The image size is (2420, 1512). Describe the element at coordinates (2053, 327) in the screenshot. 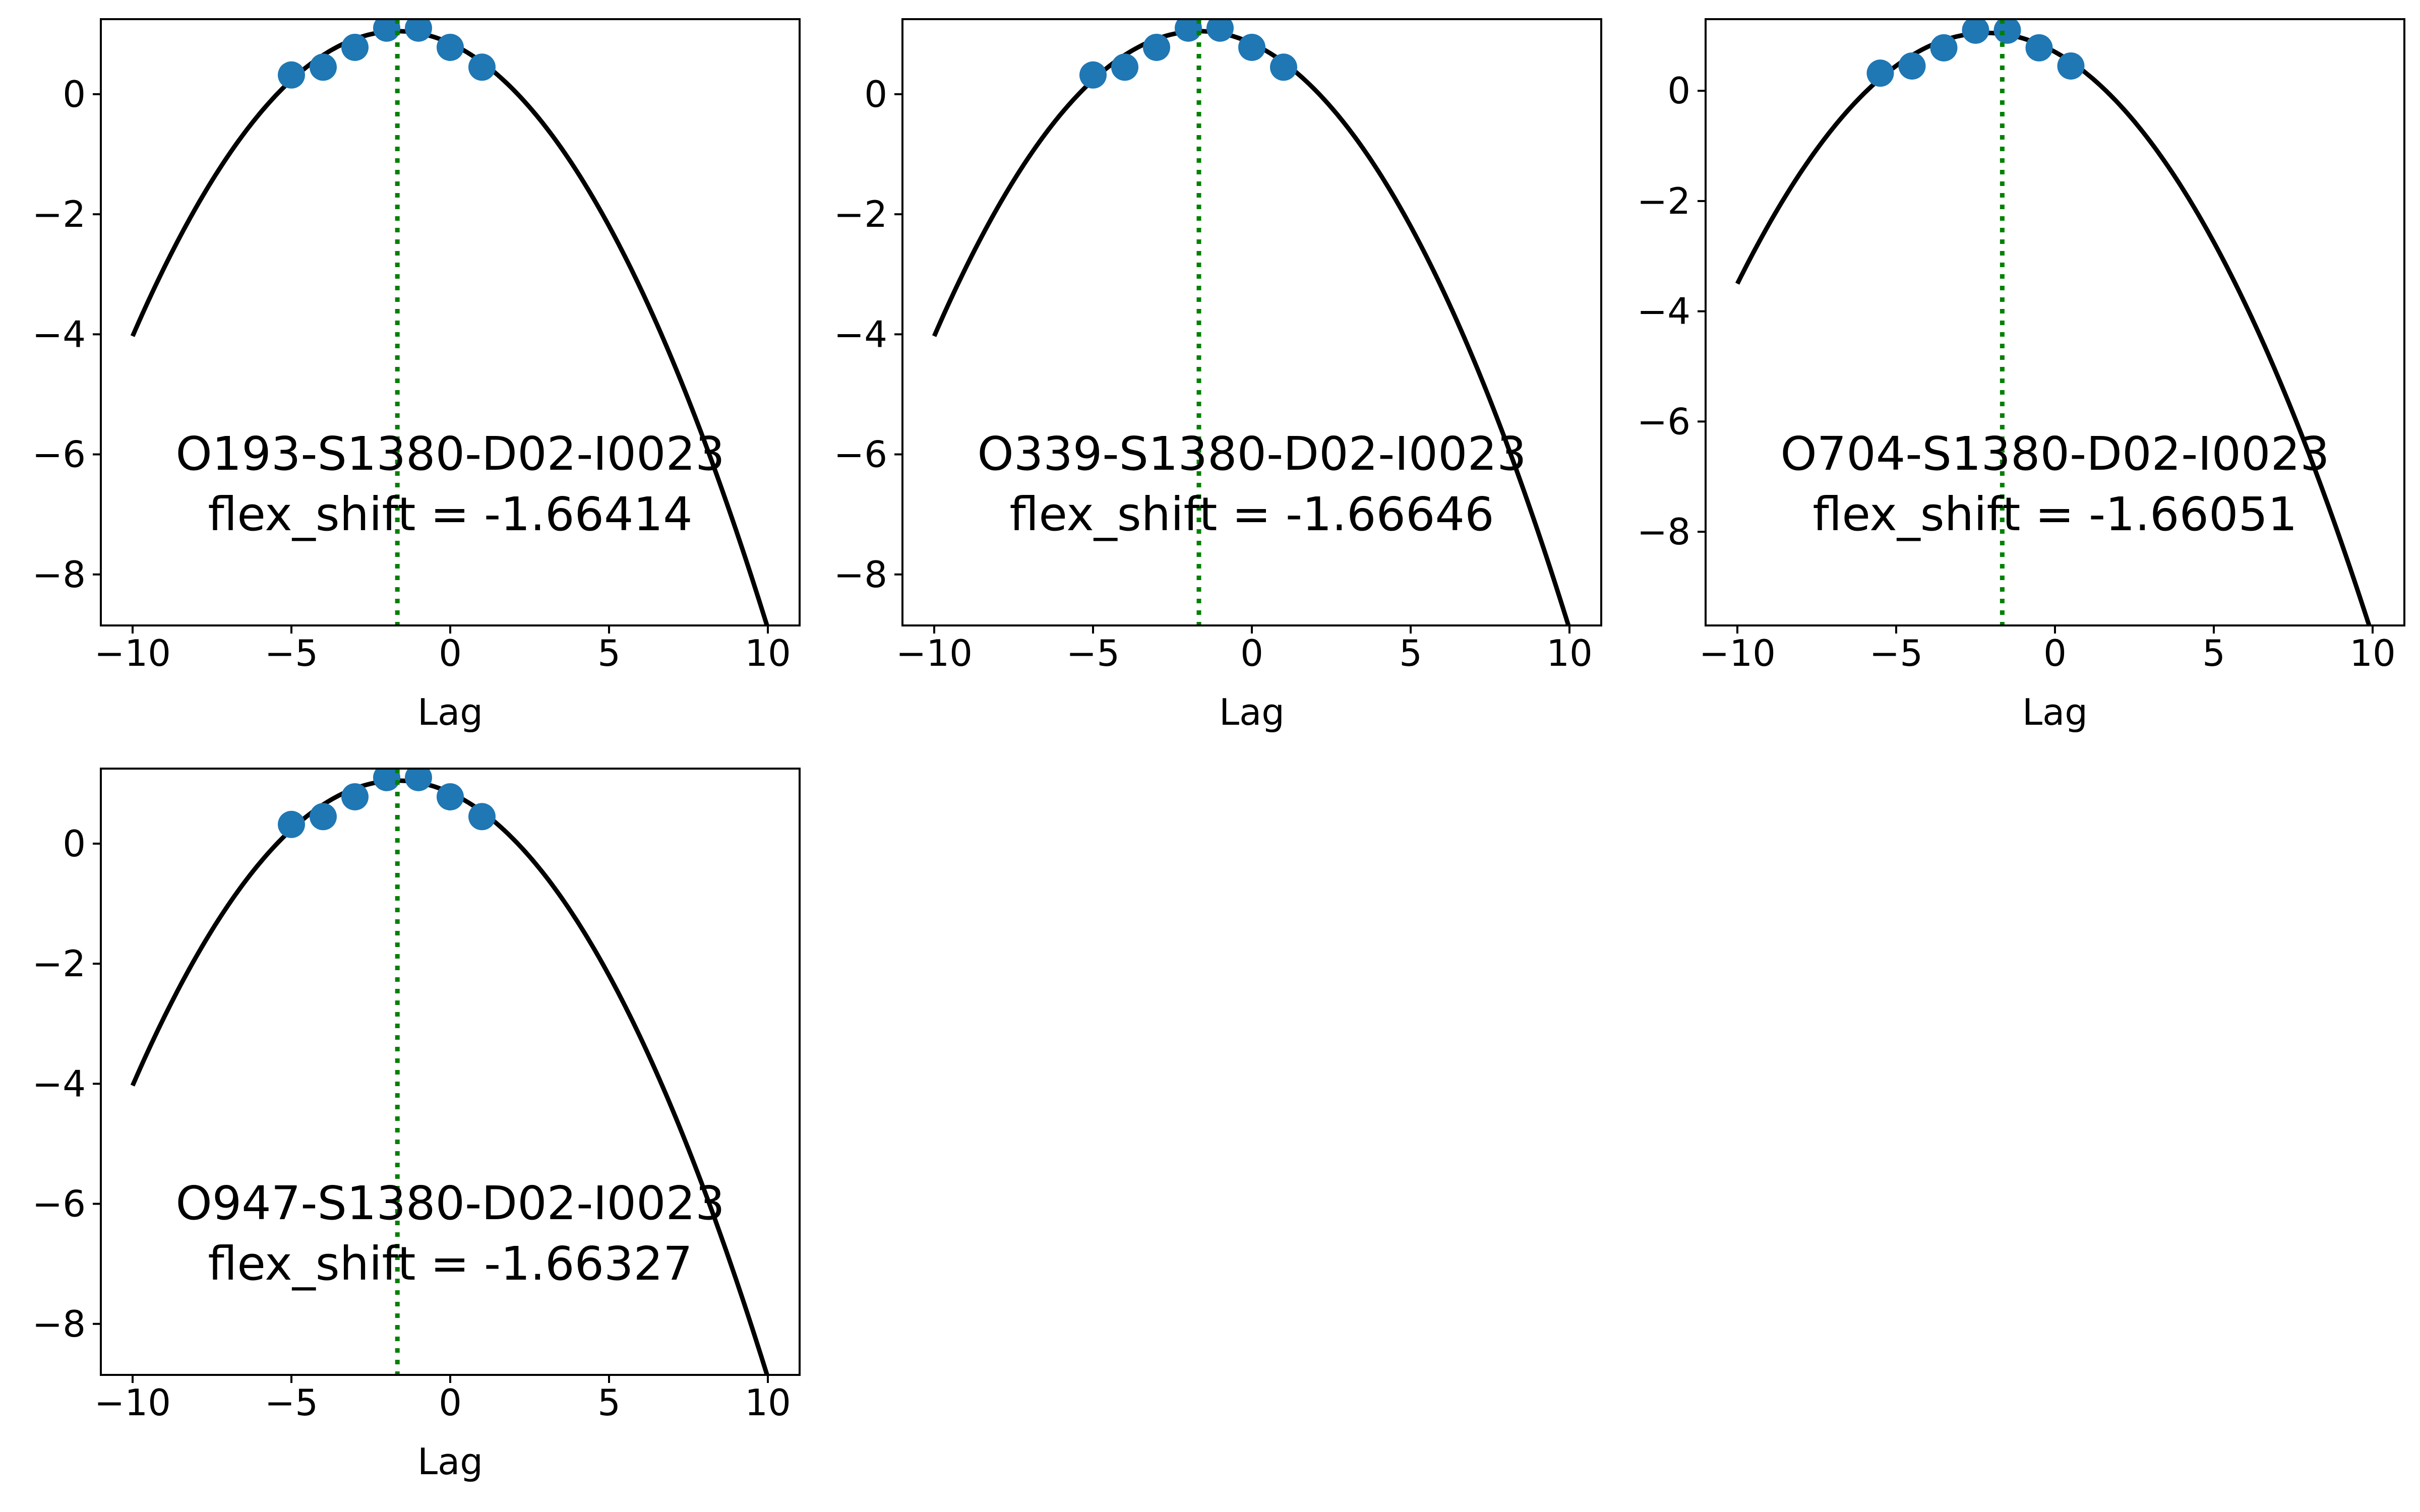

I see `fit-curve` at that location.